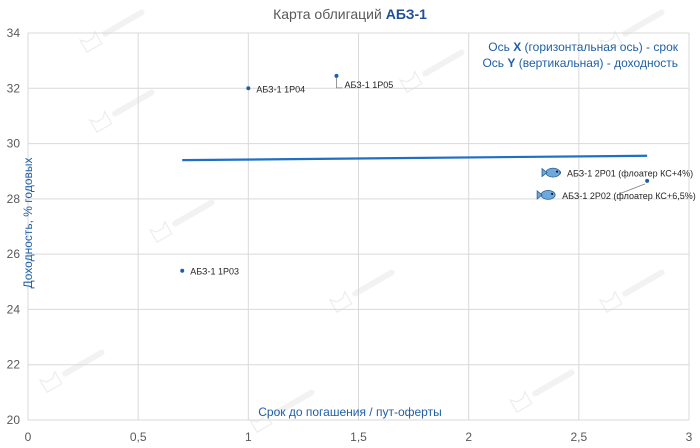  What do you see at coordinates (583, 47) in the screenshot?
I see `axis-note-x: Ось X (горизонтальная ось) - срок` at bounding box center [583, 47].